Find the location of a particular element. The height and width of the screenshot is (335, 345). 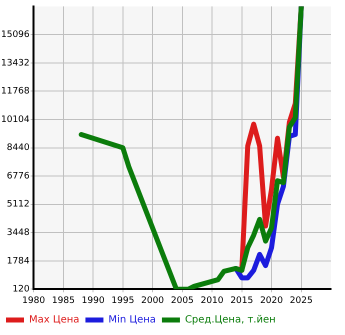

y-tick-label: 13432 is located at coordinates (15, 63).